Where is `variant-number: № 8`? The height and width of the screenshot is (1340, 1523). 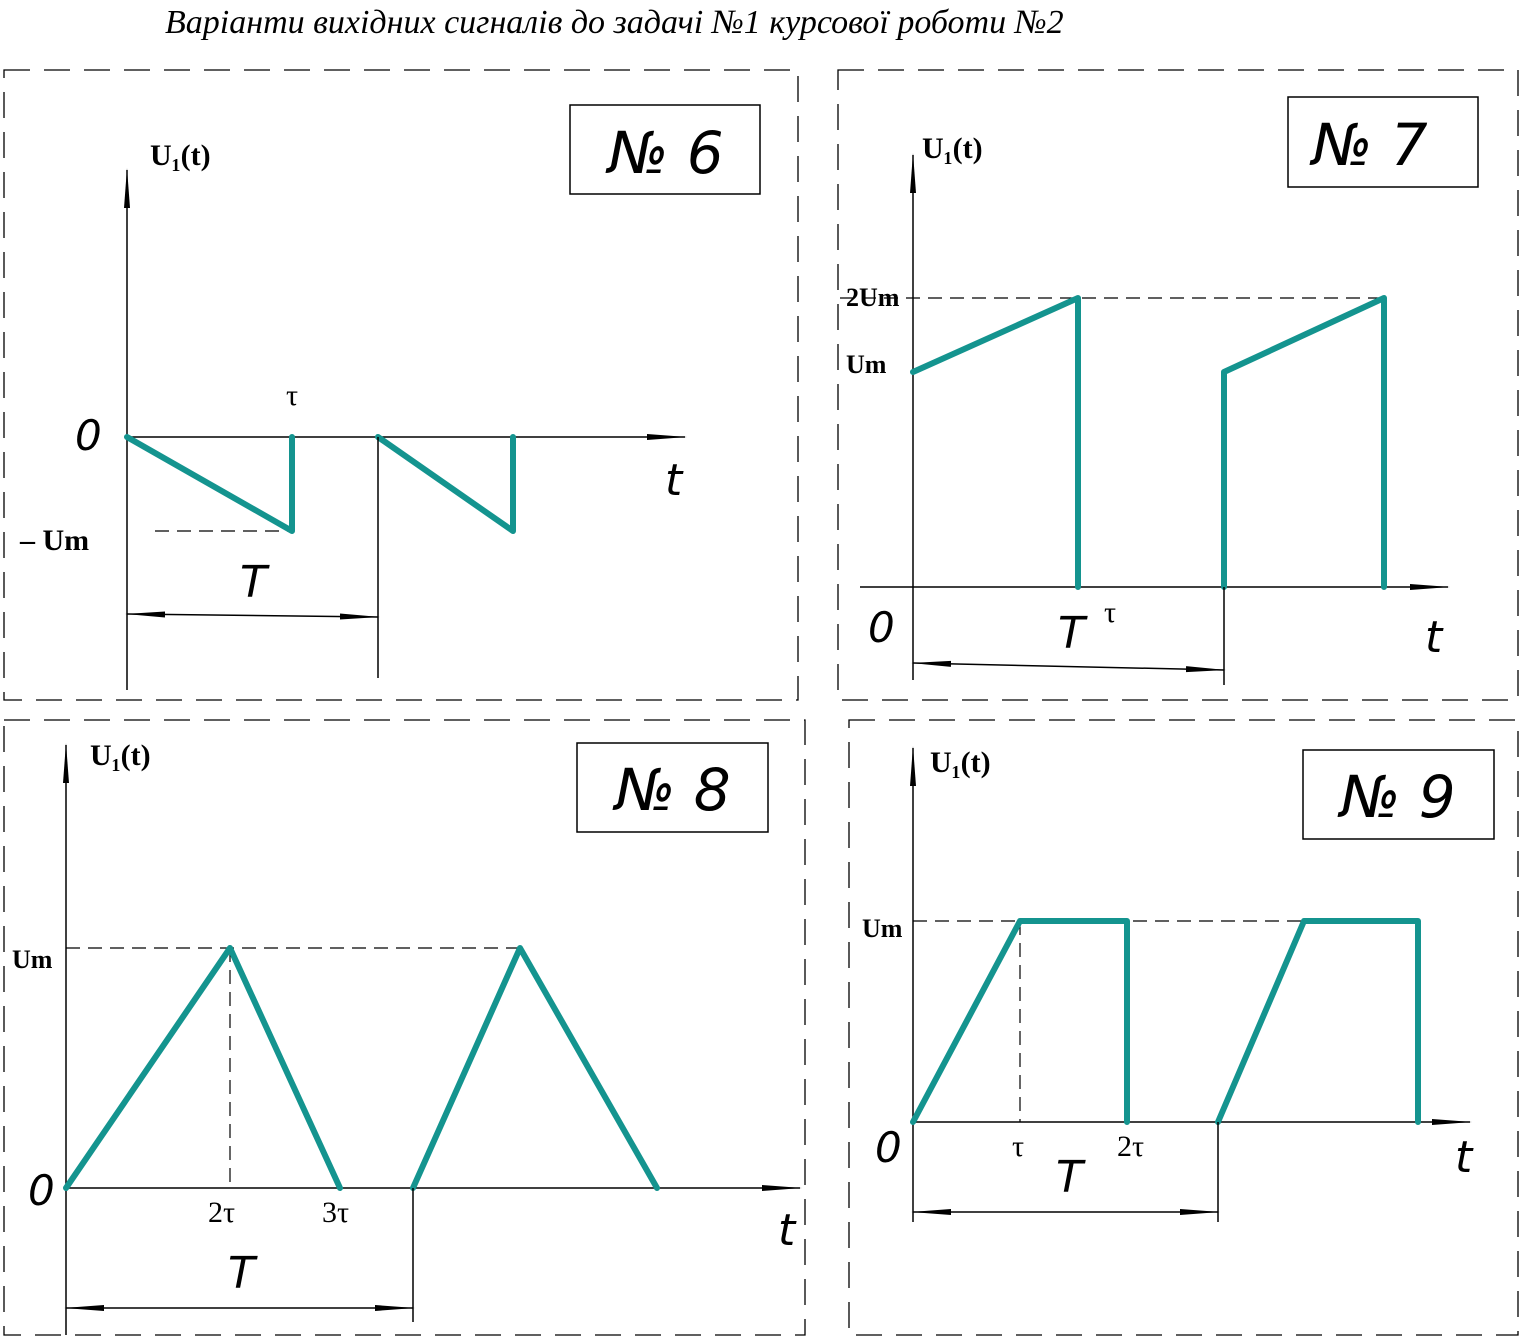
variant-number: № 8 is located at coordinates (671, 790).